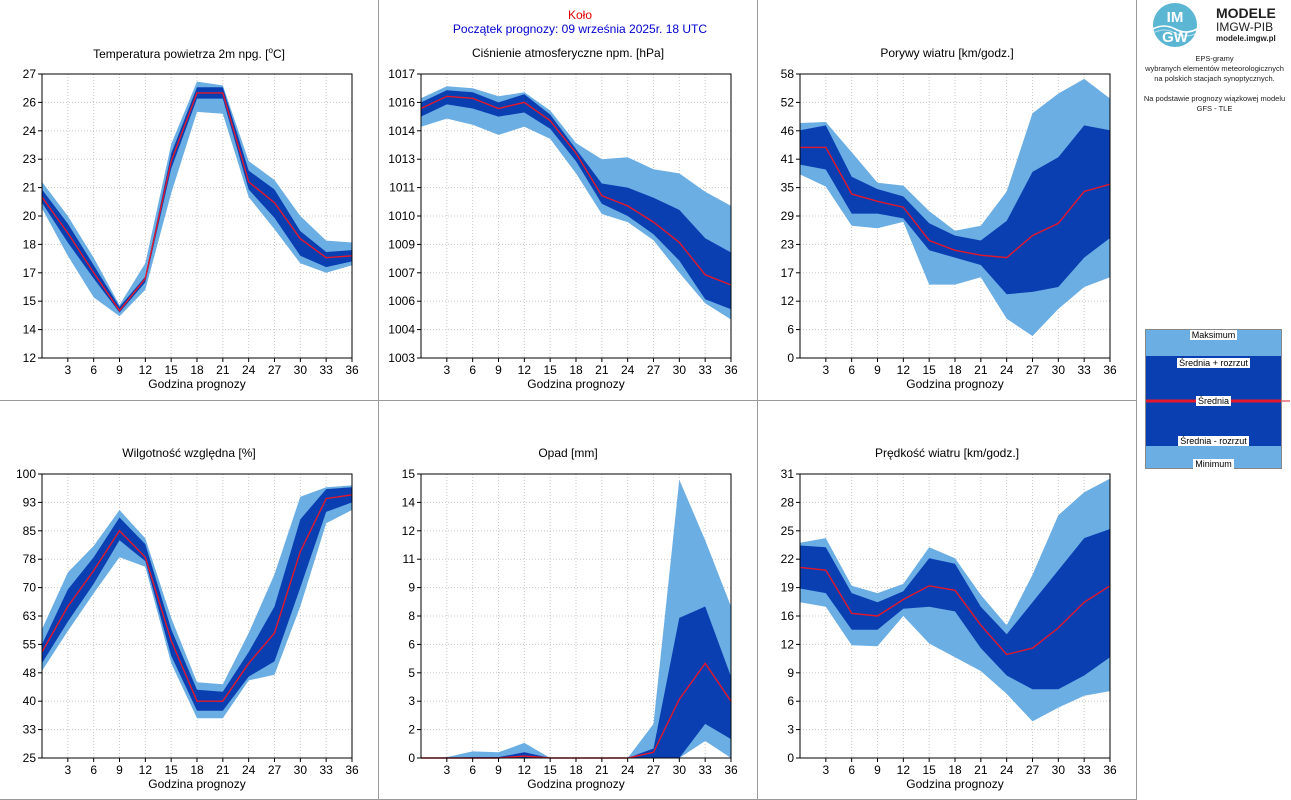 The height and width of the screenshot is (800, 1291). What do you see at coordinates (401, 244) in the screenshot?
I see `y-tick-label: 1009` at bounding box center [401, 244].